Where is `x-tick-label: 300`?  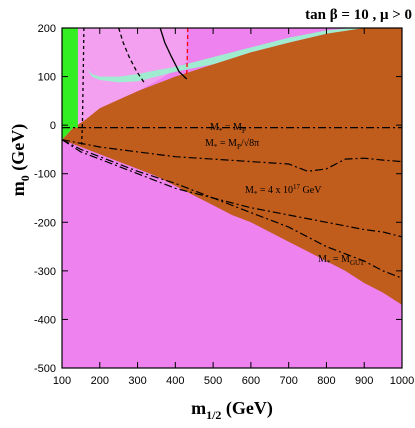
x-tick-label: 300 is located at coordinates (137, 381).